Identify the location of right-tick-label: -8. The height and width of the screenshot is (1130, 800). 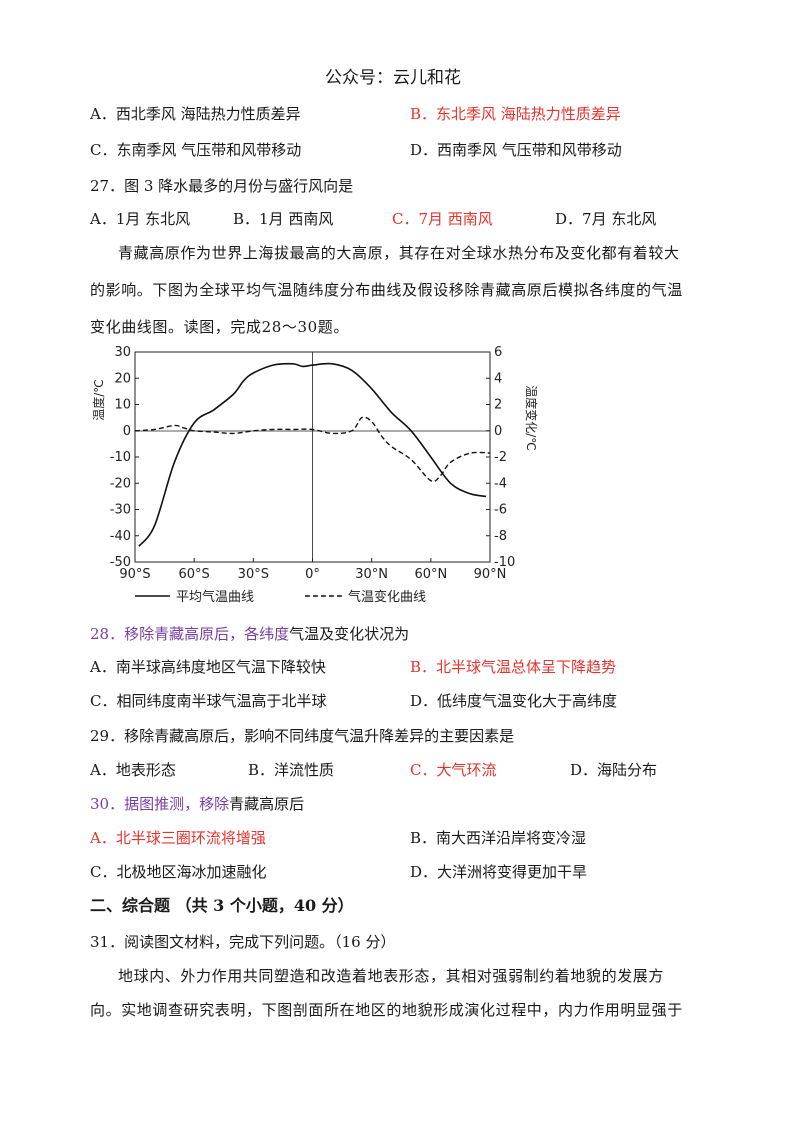
(500, 536).